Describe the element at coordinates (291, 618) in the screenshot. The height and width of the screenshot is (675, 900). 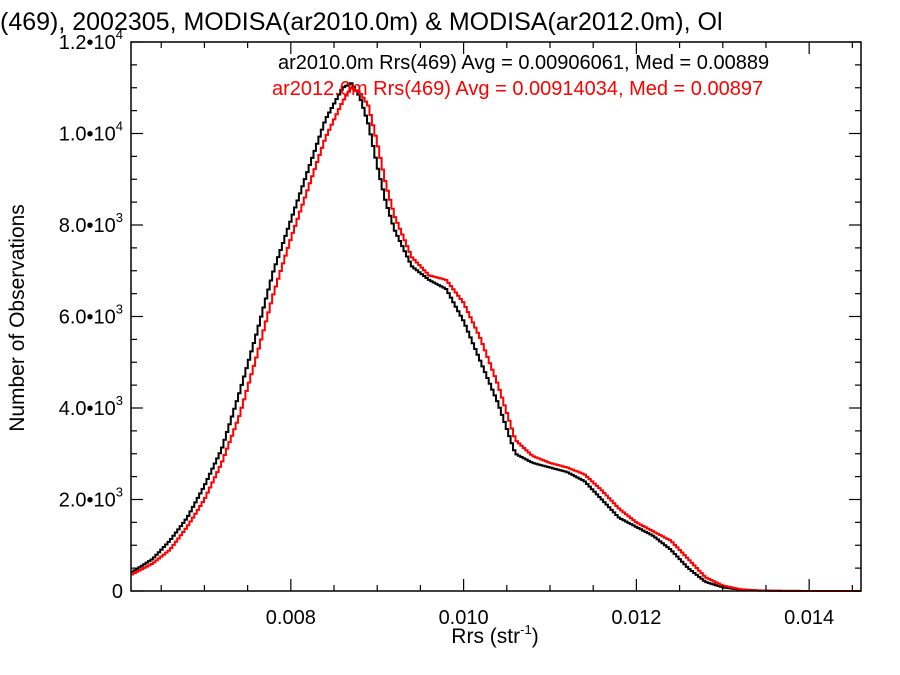
I see `x-tick-label: 0.008` at that location.